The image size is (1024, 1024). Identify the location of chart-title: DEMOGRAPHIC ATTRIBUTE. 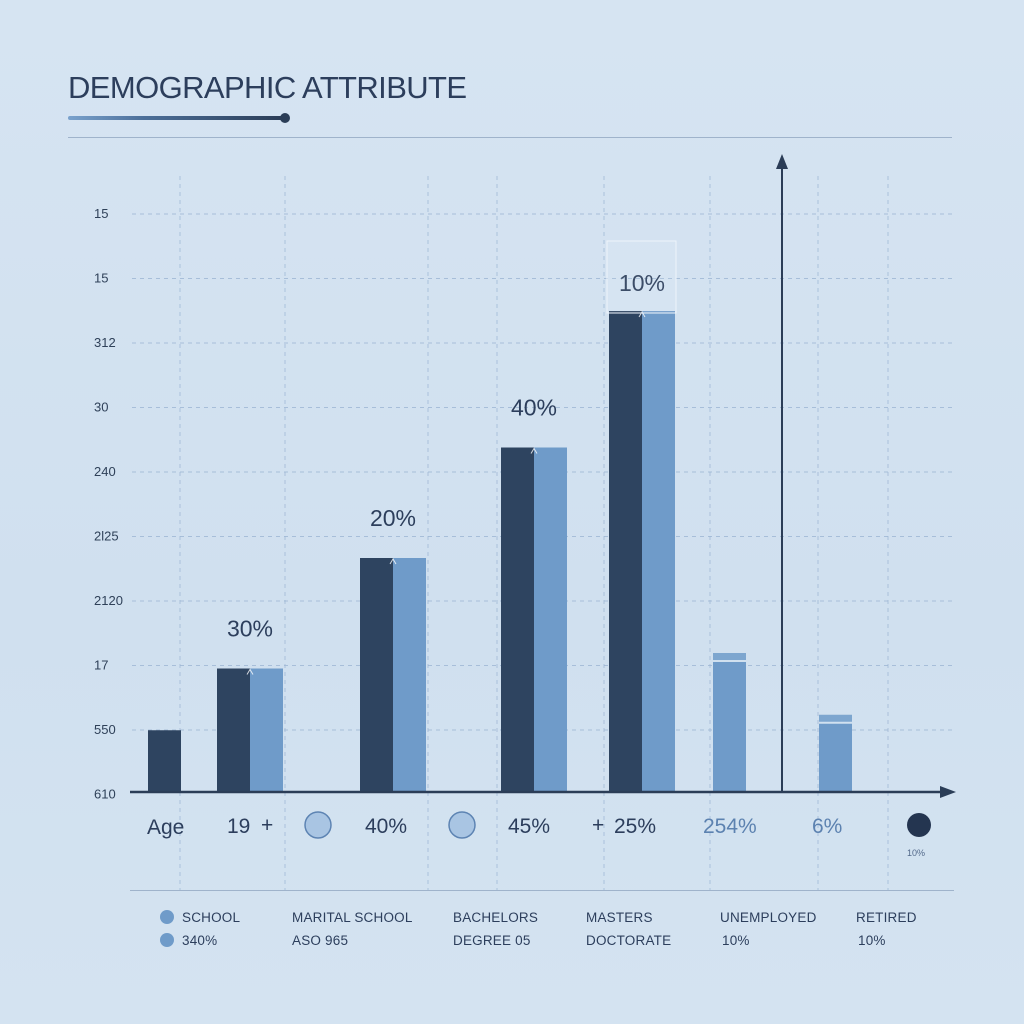
(267, 87).